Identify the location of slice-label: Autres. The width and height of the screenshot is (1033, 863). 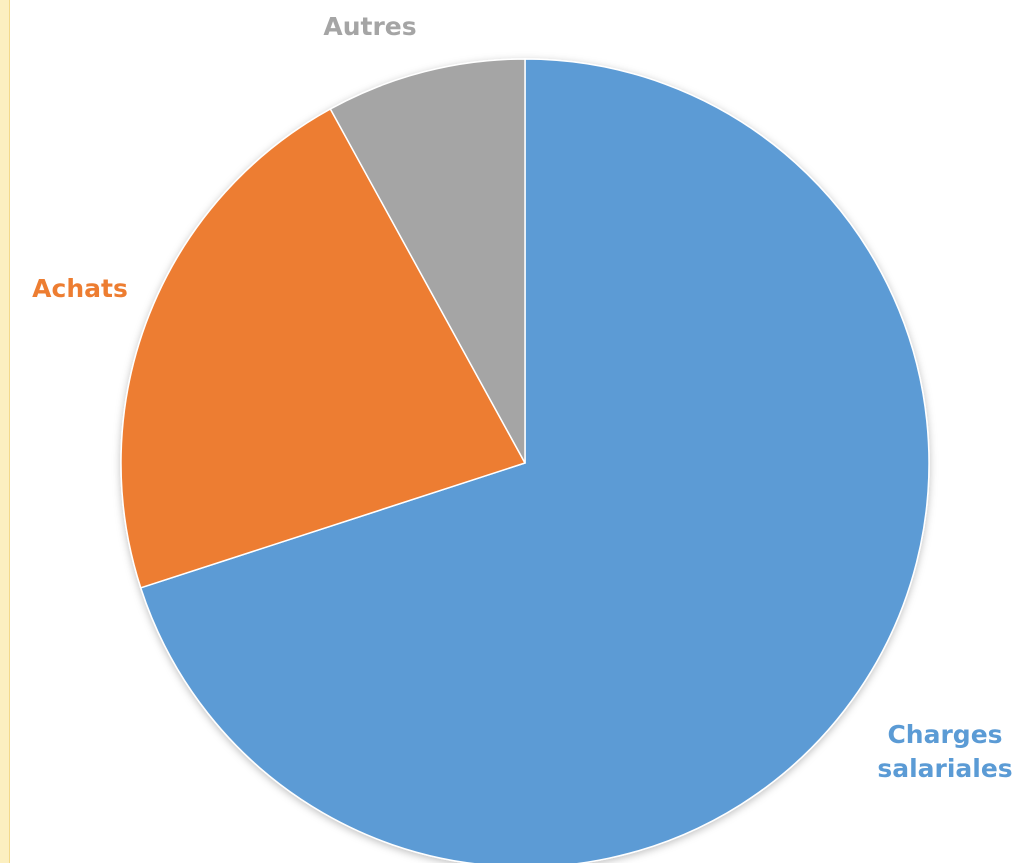
(370, 26).